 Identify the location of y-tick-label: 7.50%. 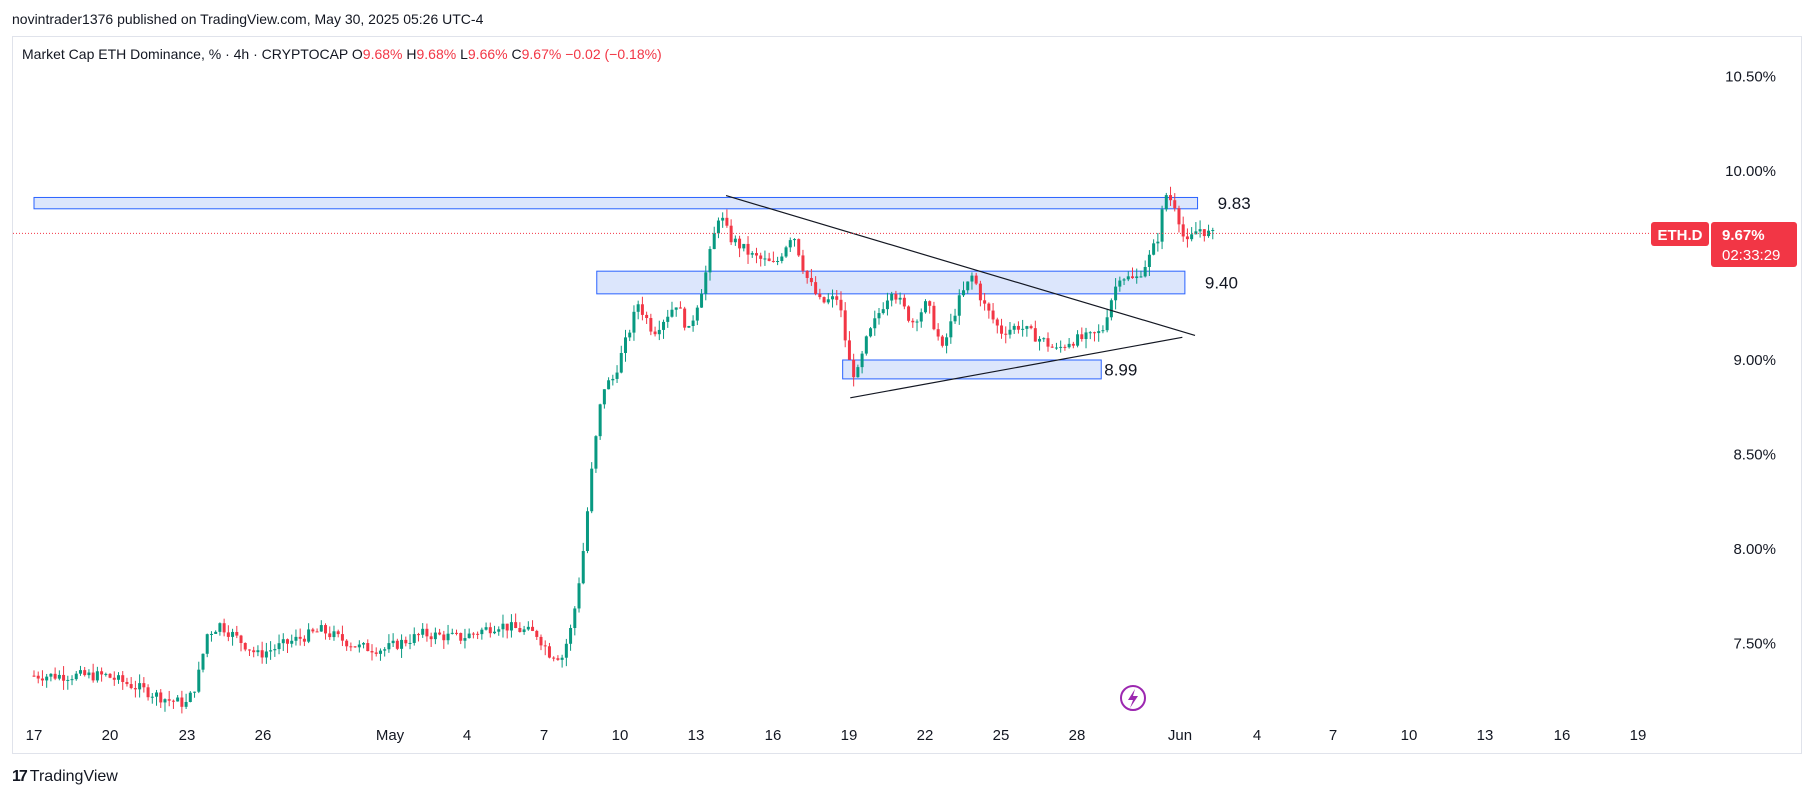
(1754, 644).